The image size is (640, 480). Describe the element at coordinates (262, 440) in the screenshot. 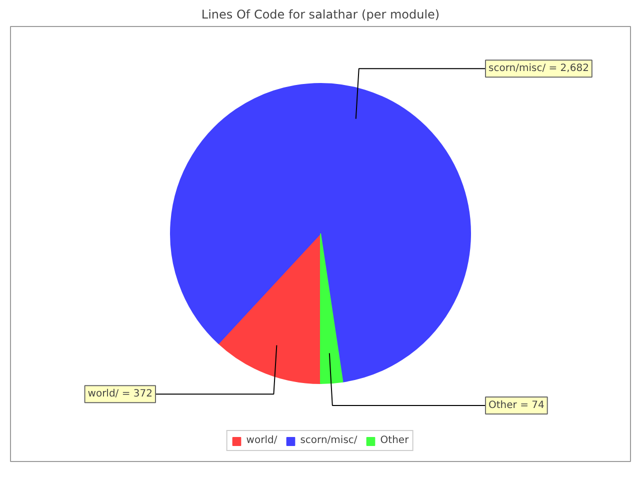

I see `legend-label: world/` at that location.